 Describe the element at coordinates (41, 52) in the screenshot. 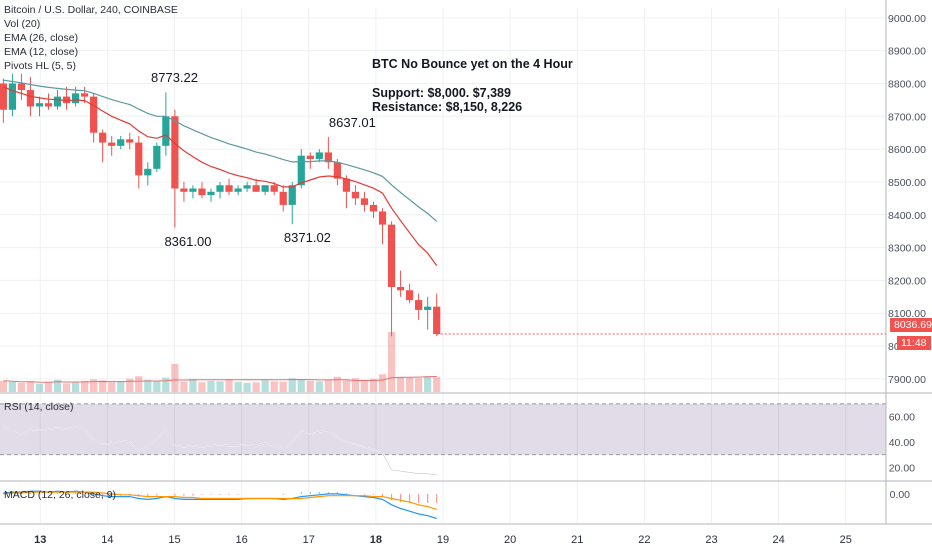

I see `indicator-ema12: EMA (12, close)` at that location.